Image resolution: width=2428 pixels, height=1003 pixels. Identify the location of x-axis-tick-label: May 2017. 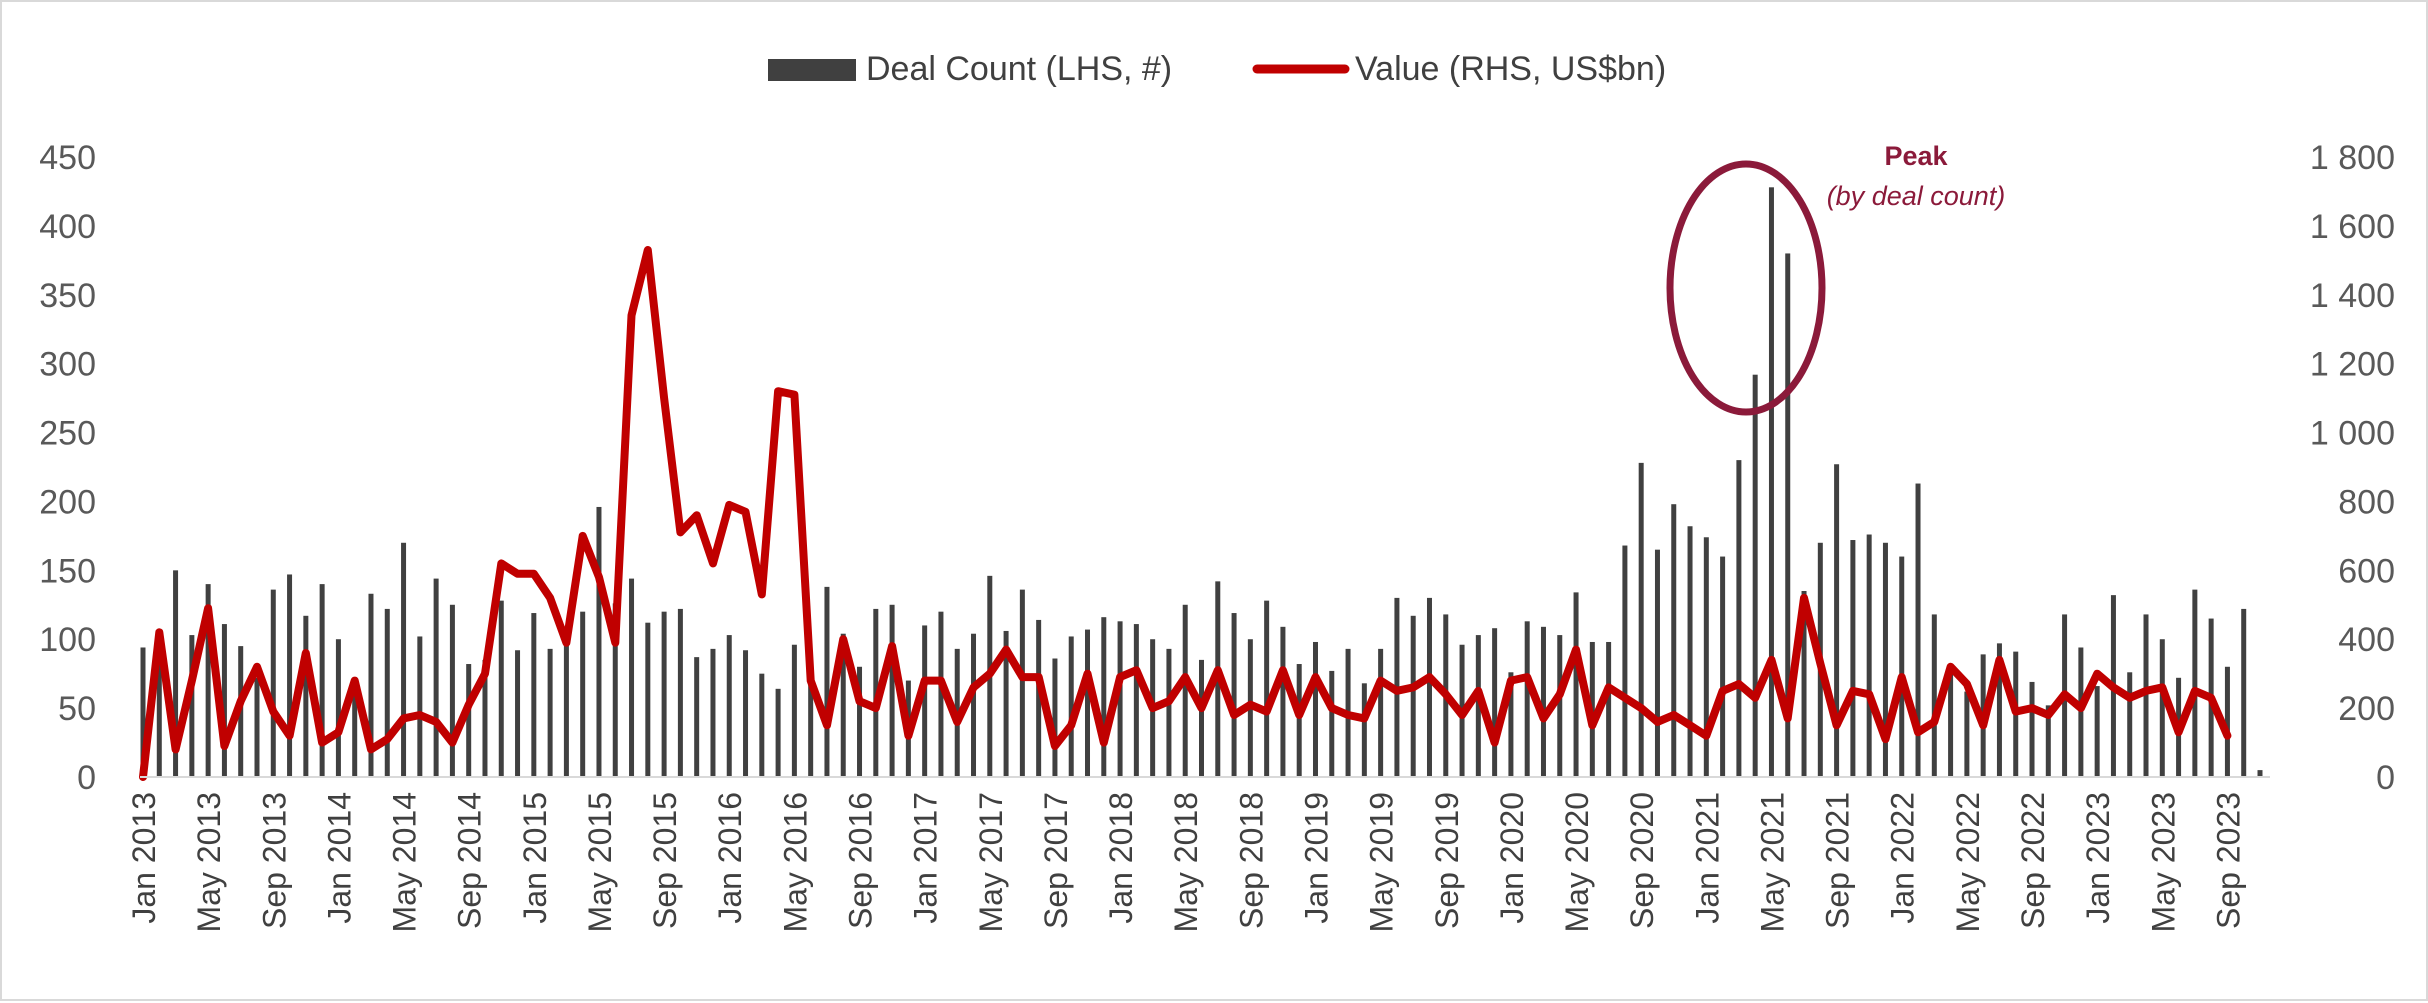
(991, 862).